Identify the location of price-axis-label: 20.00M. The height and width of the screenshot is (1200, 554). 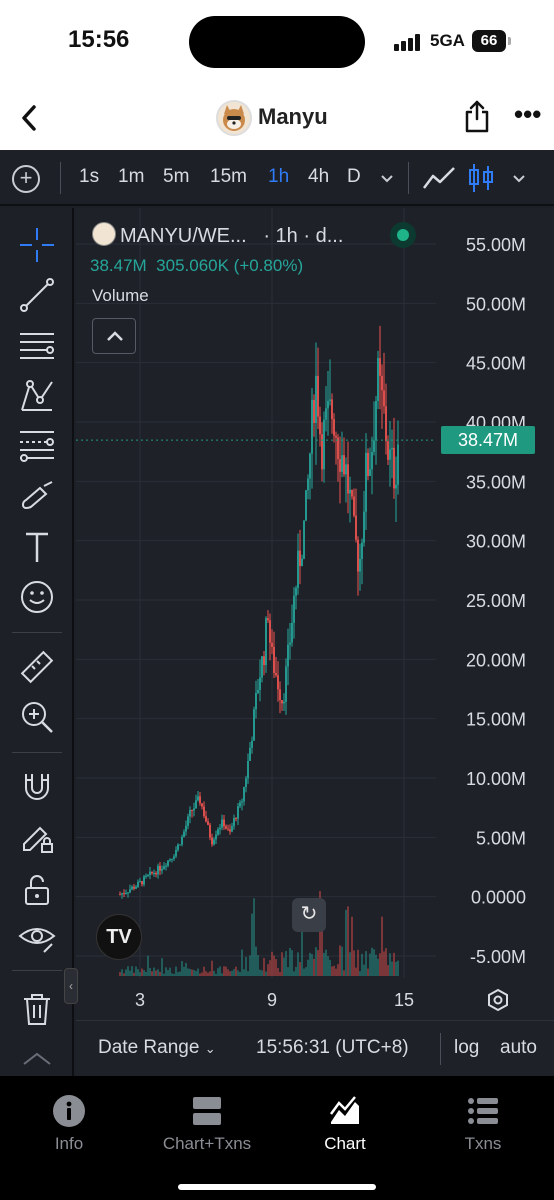
(496, 660).